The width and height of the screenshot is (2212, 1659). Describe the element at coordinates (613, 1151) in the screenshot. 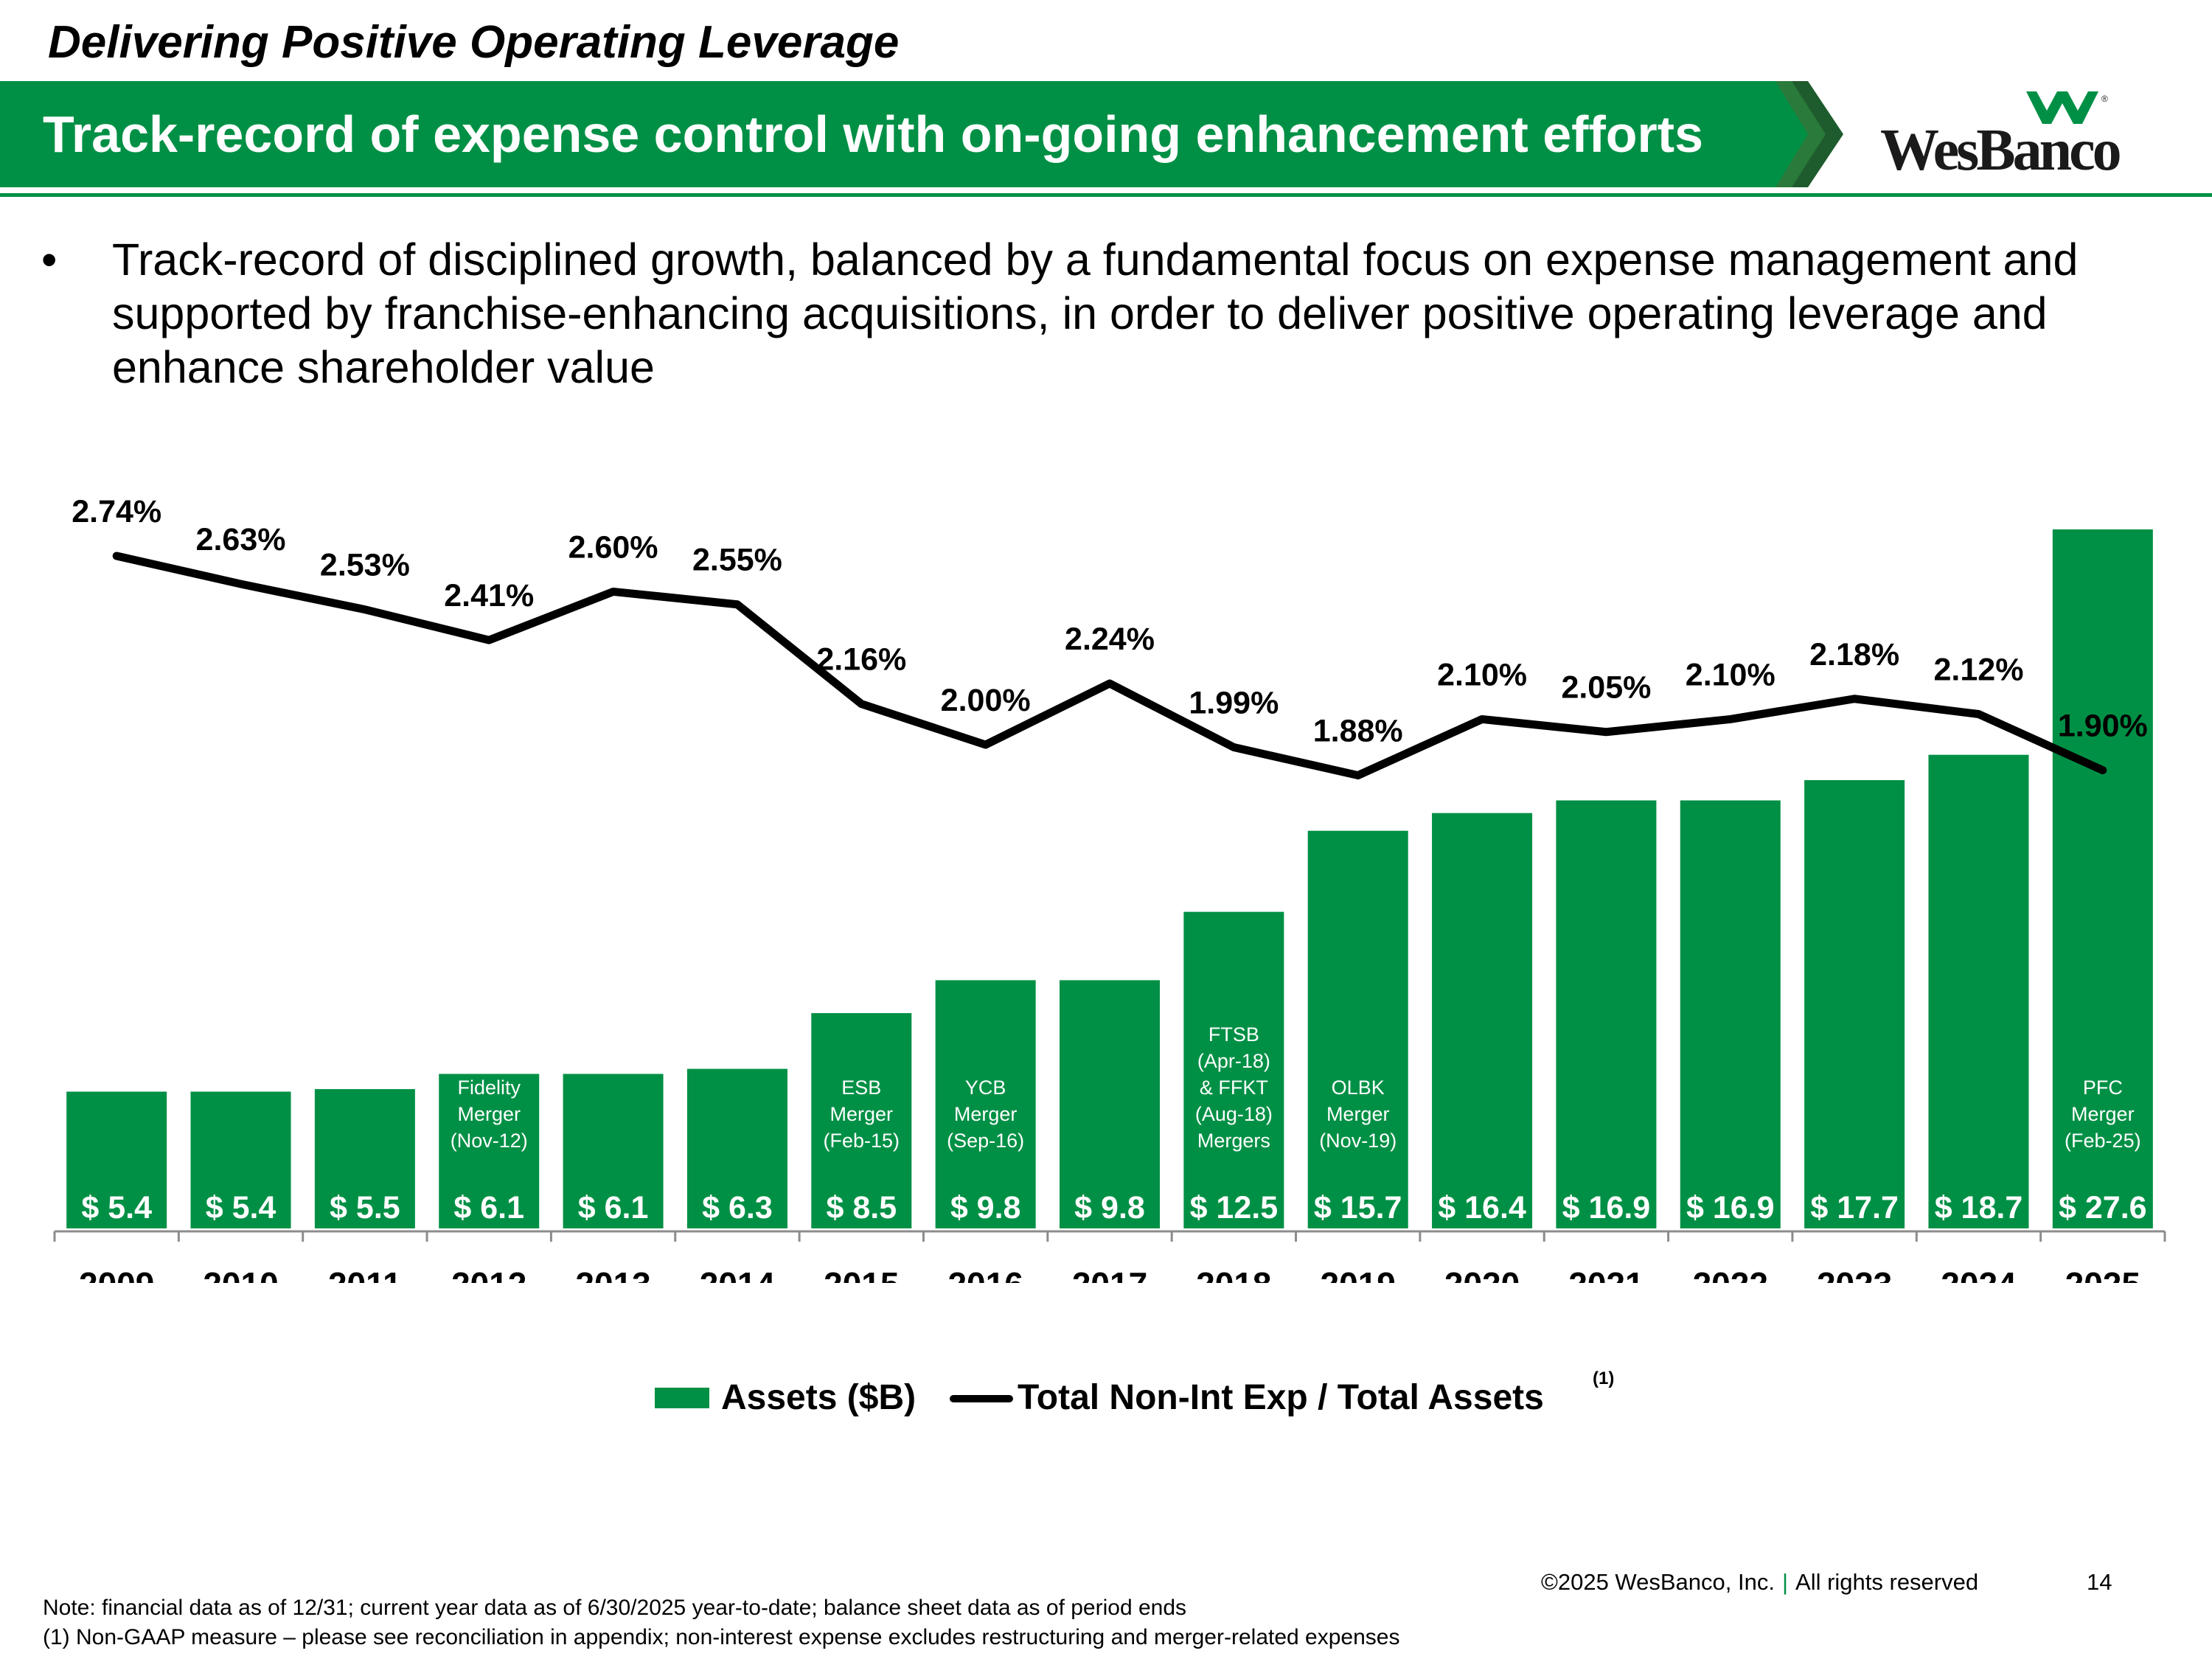

I see `asset-bar-2013` at that location.